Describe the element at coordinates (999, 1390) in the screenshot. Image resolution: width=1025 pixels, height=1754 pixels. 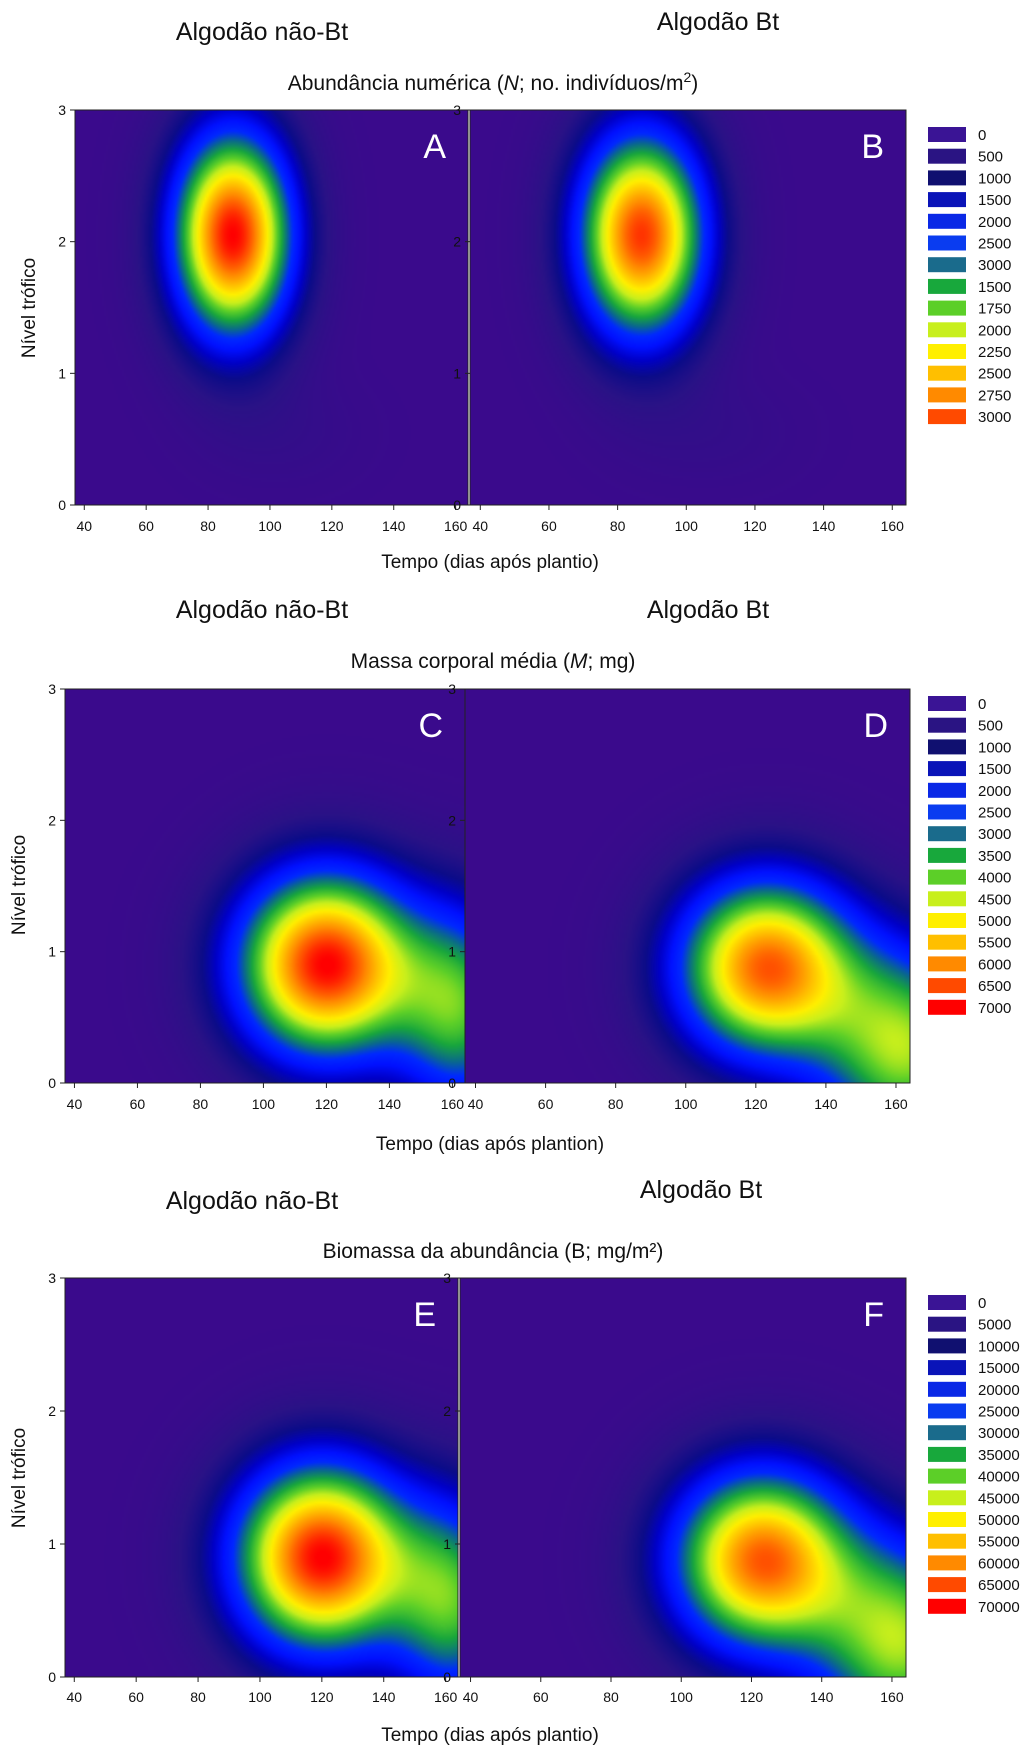
I see `legend-label: 20000` at that location.